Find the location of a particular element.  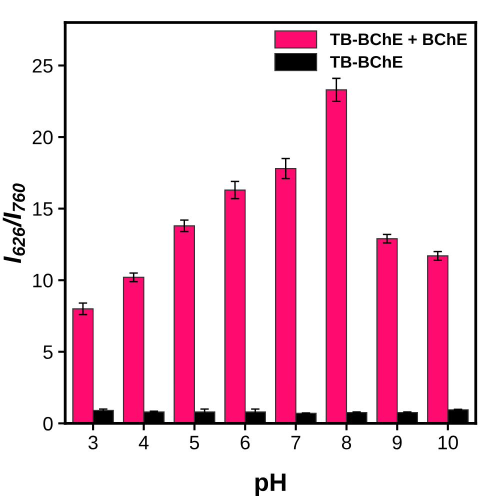

x-tick-label: 7 is located at coordinates (295, 443).